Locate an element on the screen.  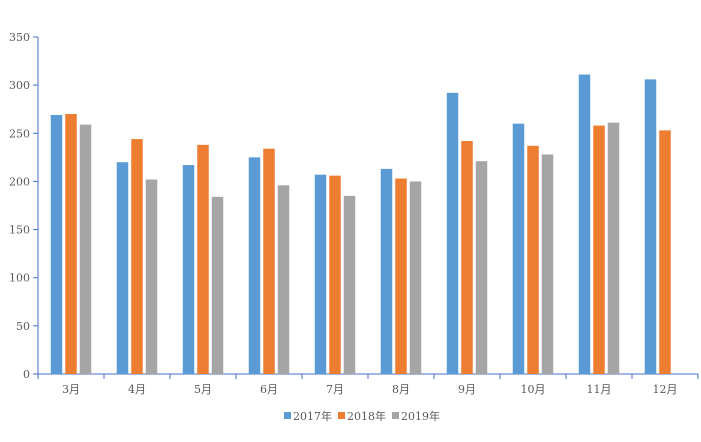
legend: 2017年 2018年 2019年 is located at coordinates (362, 416).